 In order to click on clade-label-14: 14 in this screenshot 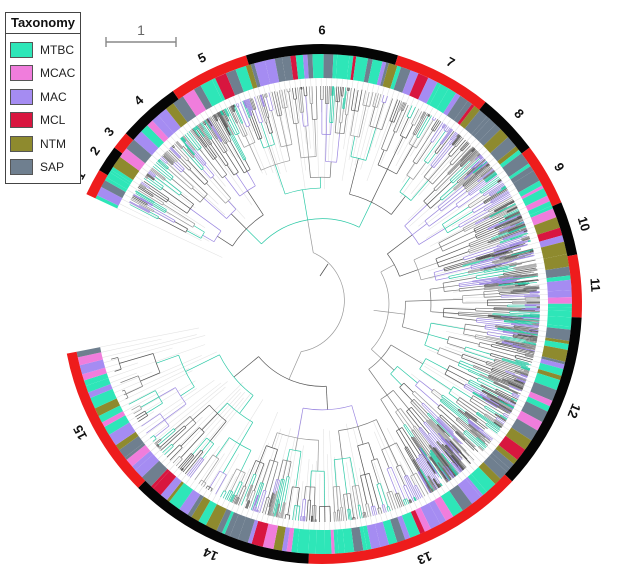, I will do `click(210, 554)`.